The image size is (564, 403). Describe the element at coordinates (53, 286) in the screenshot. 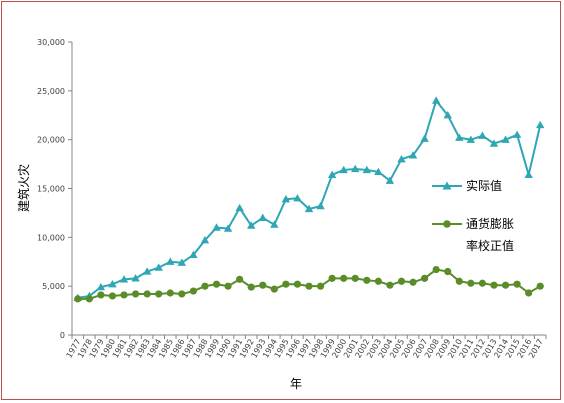

I see `y-tick-label: 5,000` at that location.